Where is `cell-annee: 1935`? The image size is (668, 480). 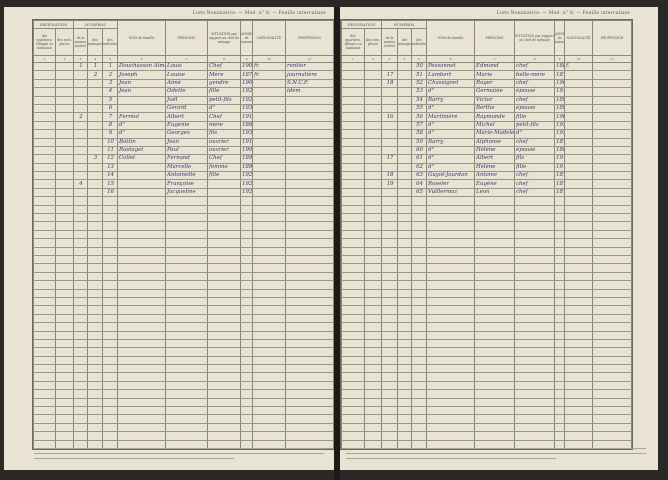 cell-annee: 1935 is located at coordinates (247, 108).